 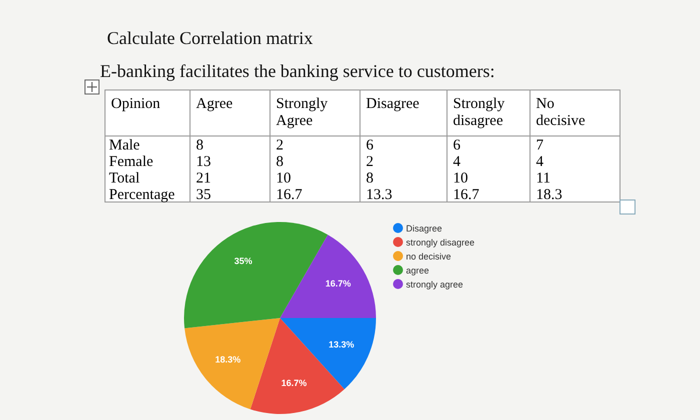 What do you see at coordinates (203, 178) in the screenshot?
I see `text: 21` at bounding box center [203, 178].